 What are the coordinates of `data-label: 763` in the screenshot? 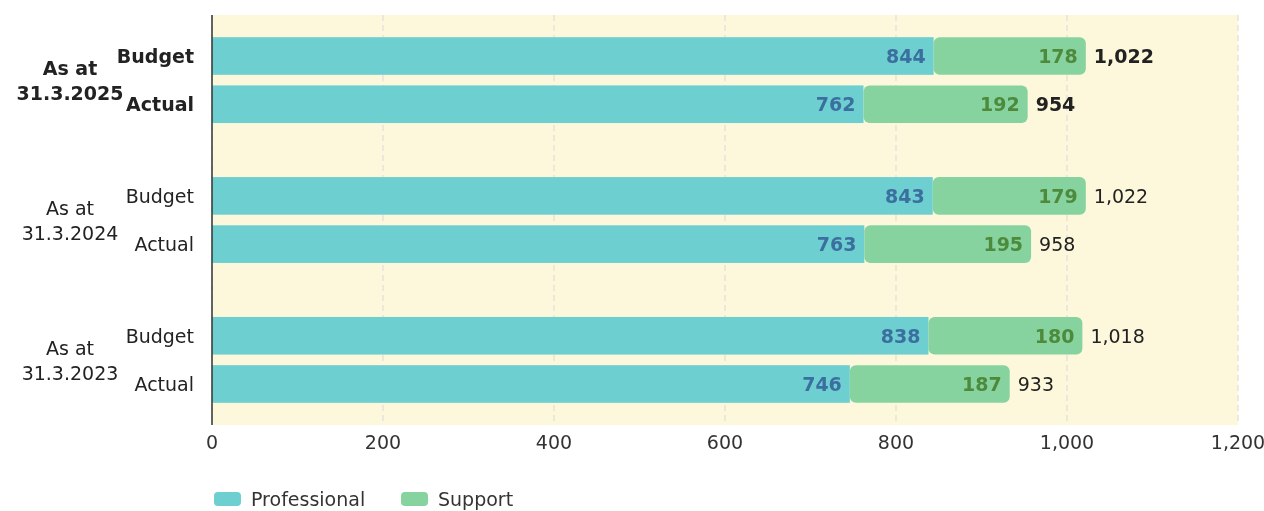 It's located at (836, 244).